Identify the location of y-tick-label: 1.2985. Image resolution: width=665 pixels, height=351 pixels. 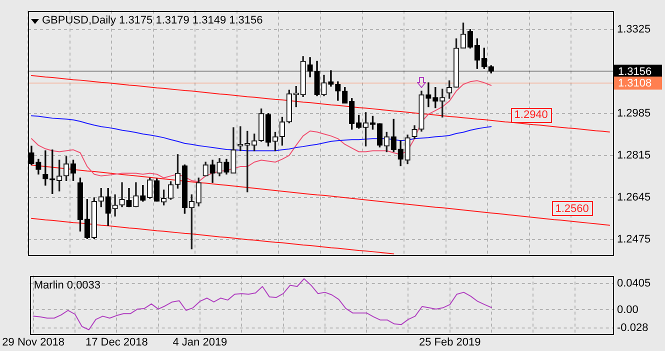
(634, 114).